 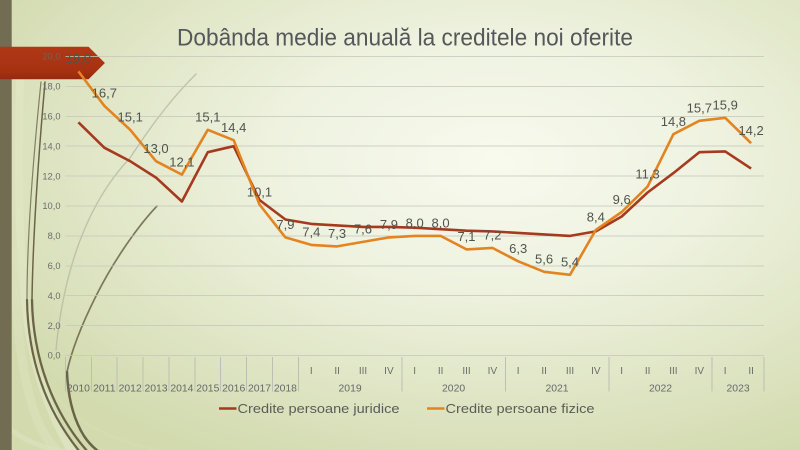 I want to click on svg-text: 7,2, so click(x=492, y=235).